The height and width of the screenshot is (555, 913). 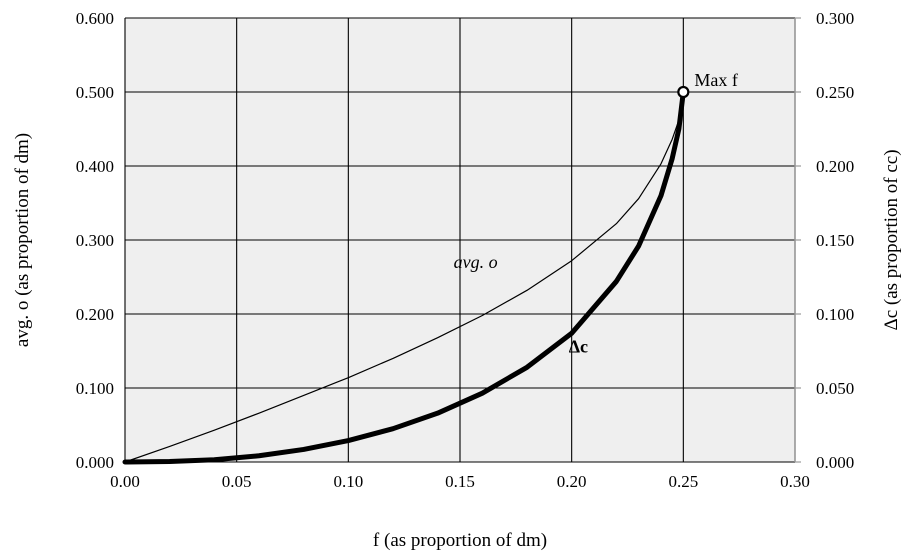 What do you see at coordinates (95, 18) in the screenshot?
I see `y-left-tick-label: 0.600` at bounding box center [95, 18].